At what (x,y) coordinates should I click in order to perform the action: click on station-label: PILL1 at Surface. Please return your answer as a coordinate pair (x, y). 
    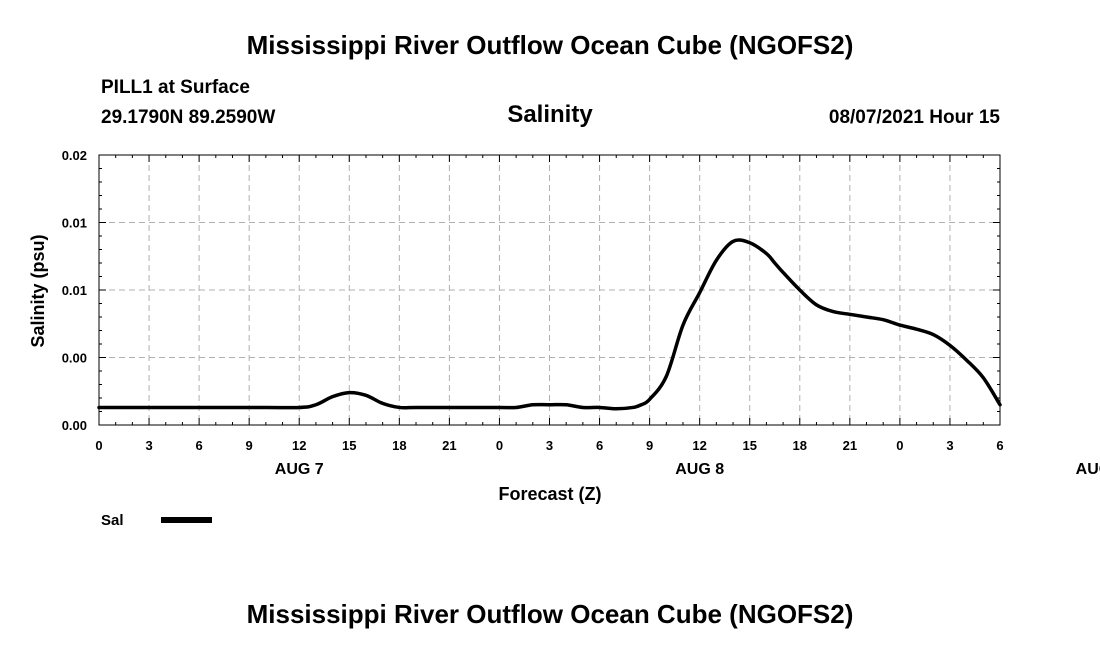
    Looking at the image, I should click on (175, 87).